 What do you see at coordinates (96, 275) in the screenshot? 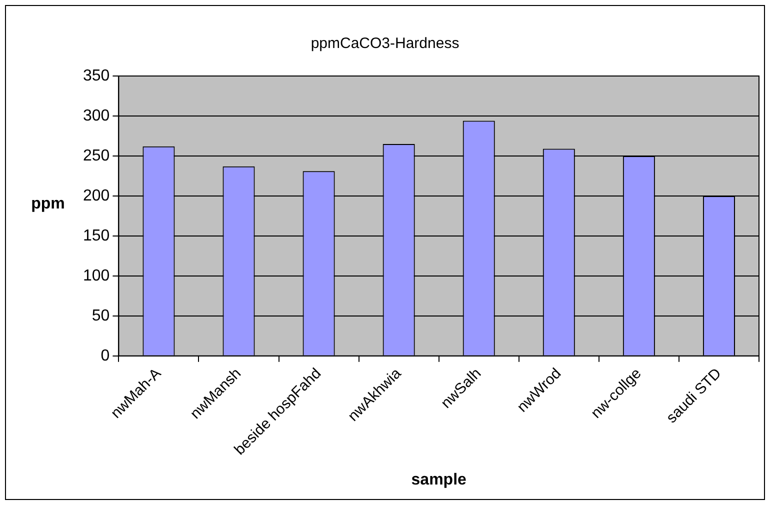
I see `y-tick-label: 100` at bounding box center [96, 275].